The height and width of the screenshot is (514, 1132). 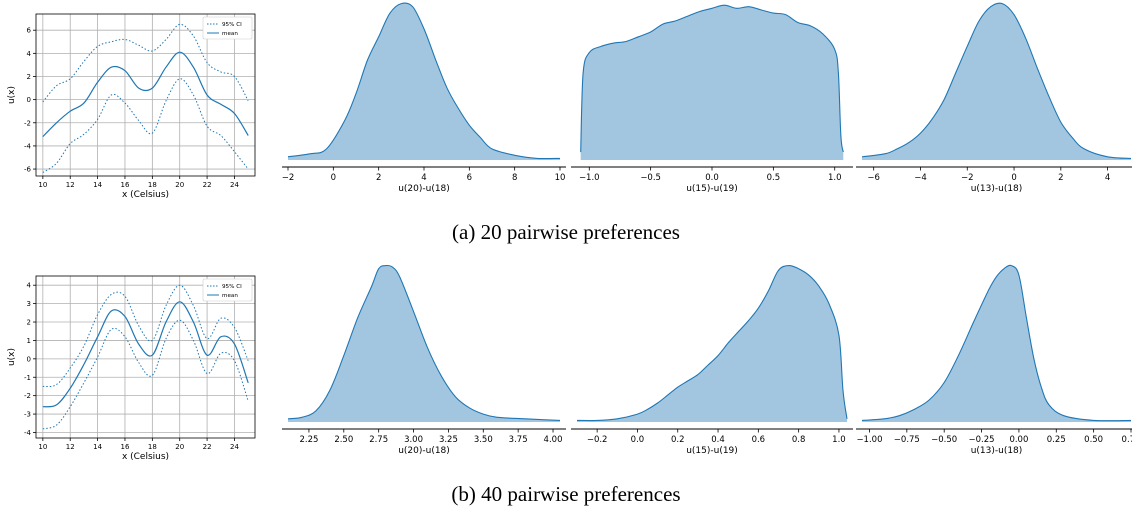 What do you see at coordinates (27, 378) in the screenshot?
I see `gp-tick-label-y: -1` at bounding box center [27, 378].